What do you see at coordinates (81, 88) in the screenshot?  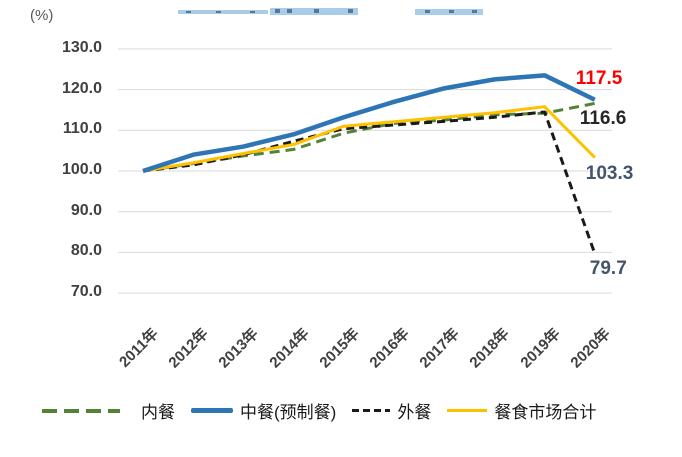 I see `y-axis-tick-label: 120.0` at bounding box center [81, 88].